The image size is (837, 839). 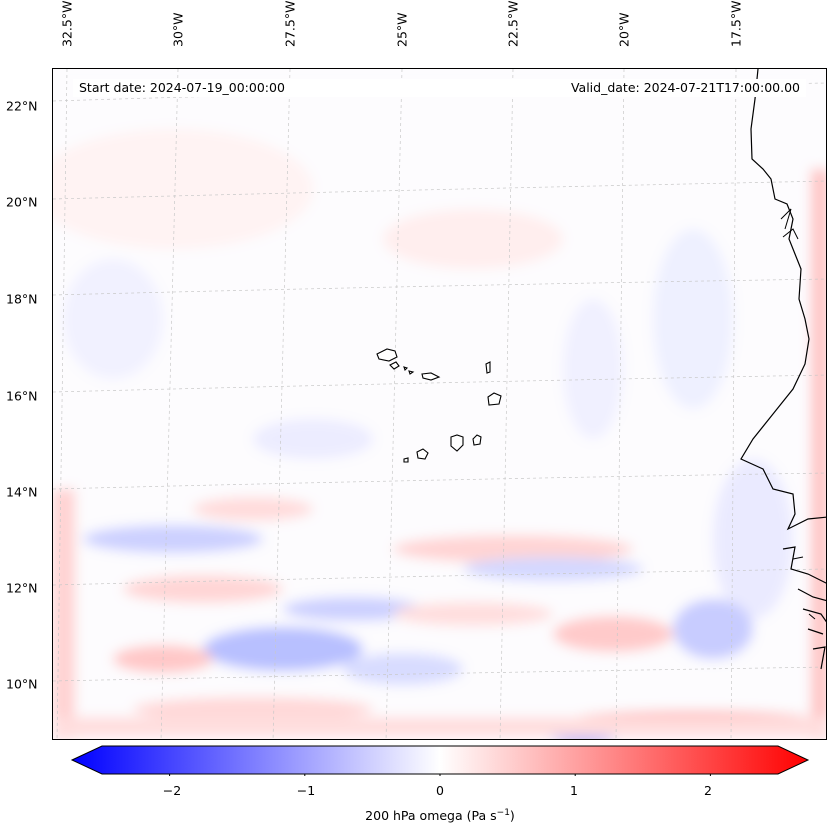 What do you see at coordinates (22, 396) in the screenshot?
I see `lat-label: 16°N` at bounding box center [22, 396].